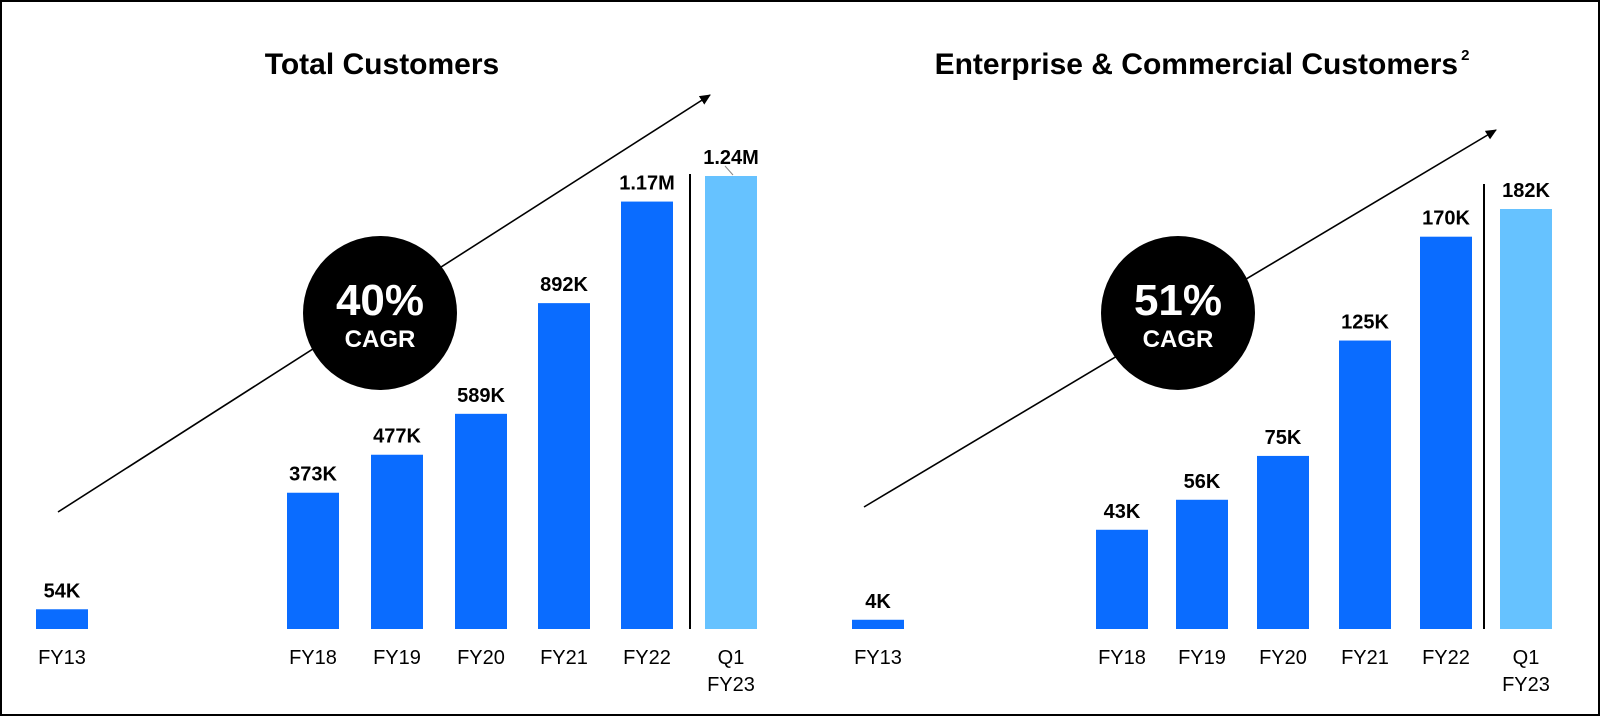 The height and width of the screenshot is (716, 1600). I want to click on chart2-cagr-badge, so click(1178, 313).